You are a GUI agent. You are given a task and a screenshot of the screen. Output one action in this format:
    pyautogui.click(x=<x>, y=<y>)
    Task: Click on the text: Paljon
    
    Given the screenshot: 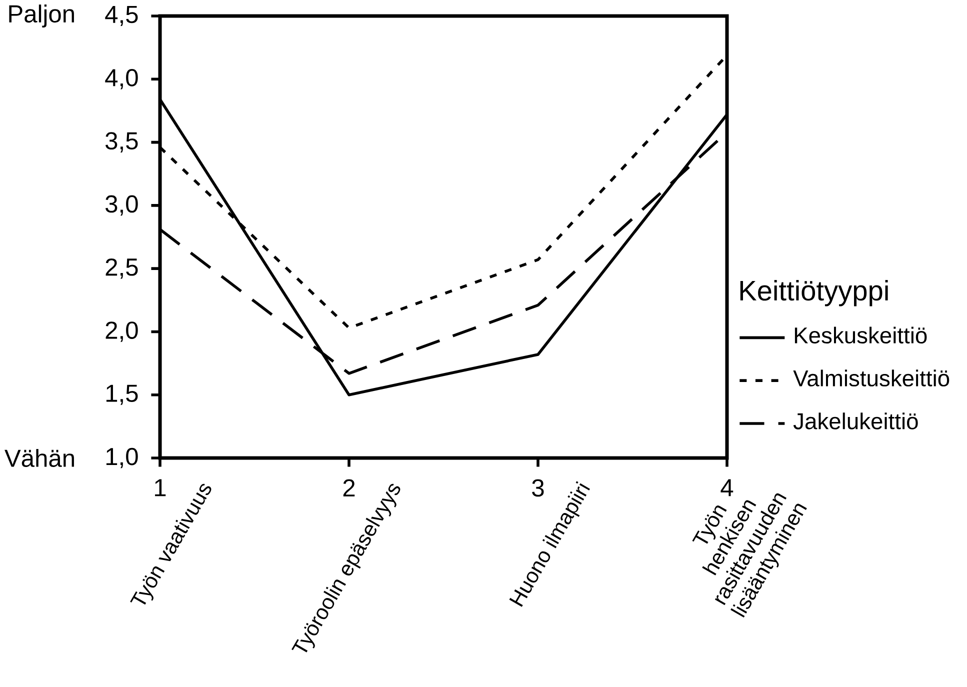 What is the action you would take?
    pyautogui.click(x=41, y=16)
    